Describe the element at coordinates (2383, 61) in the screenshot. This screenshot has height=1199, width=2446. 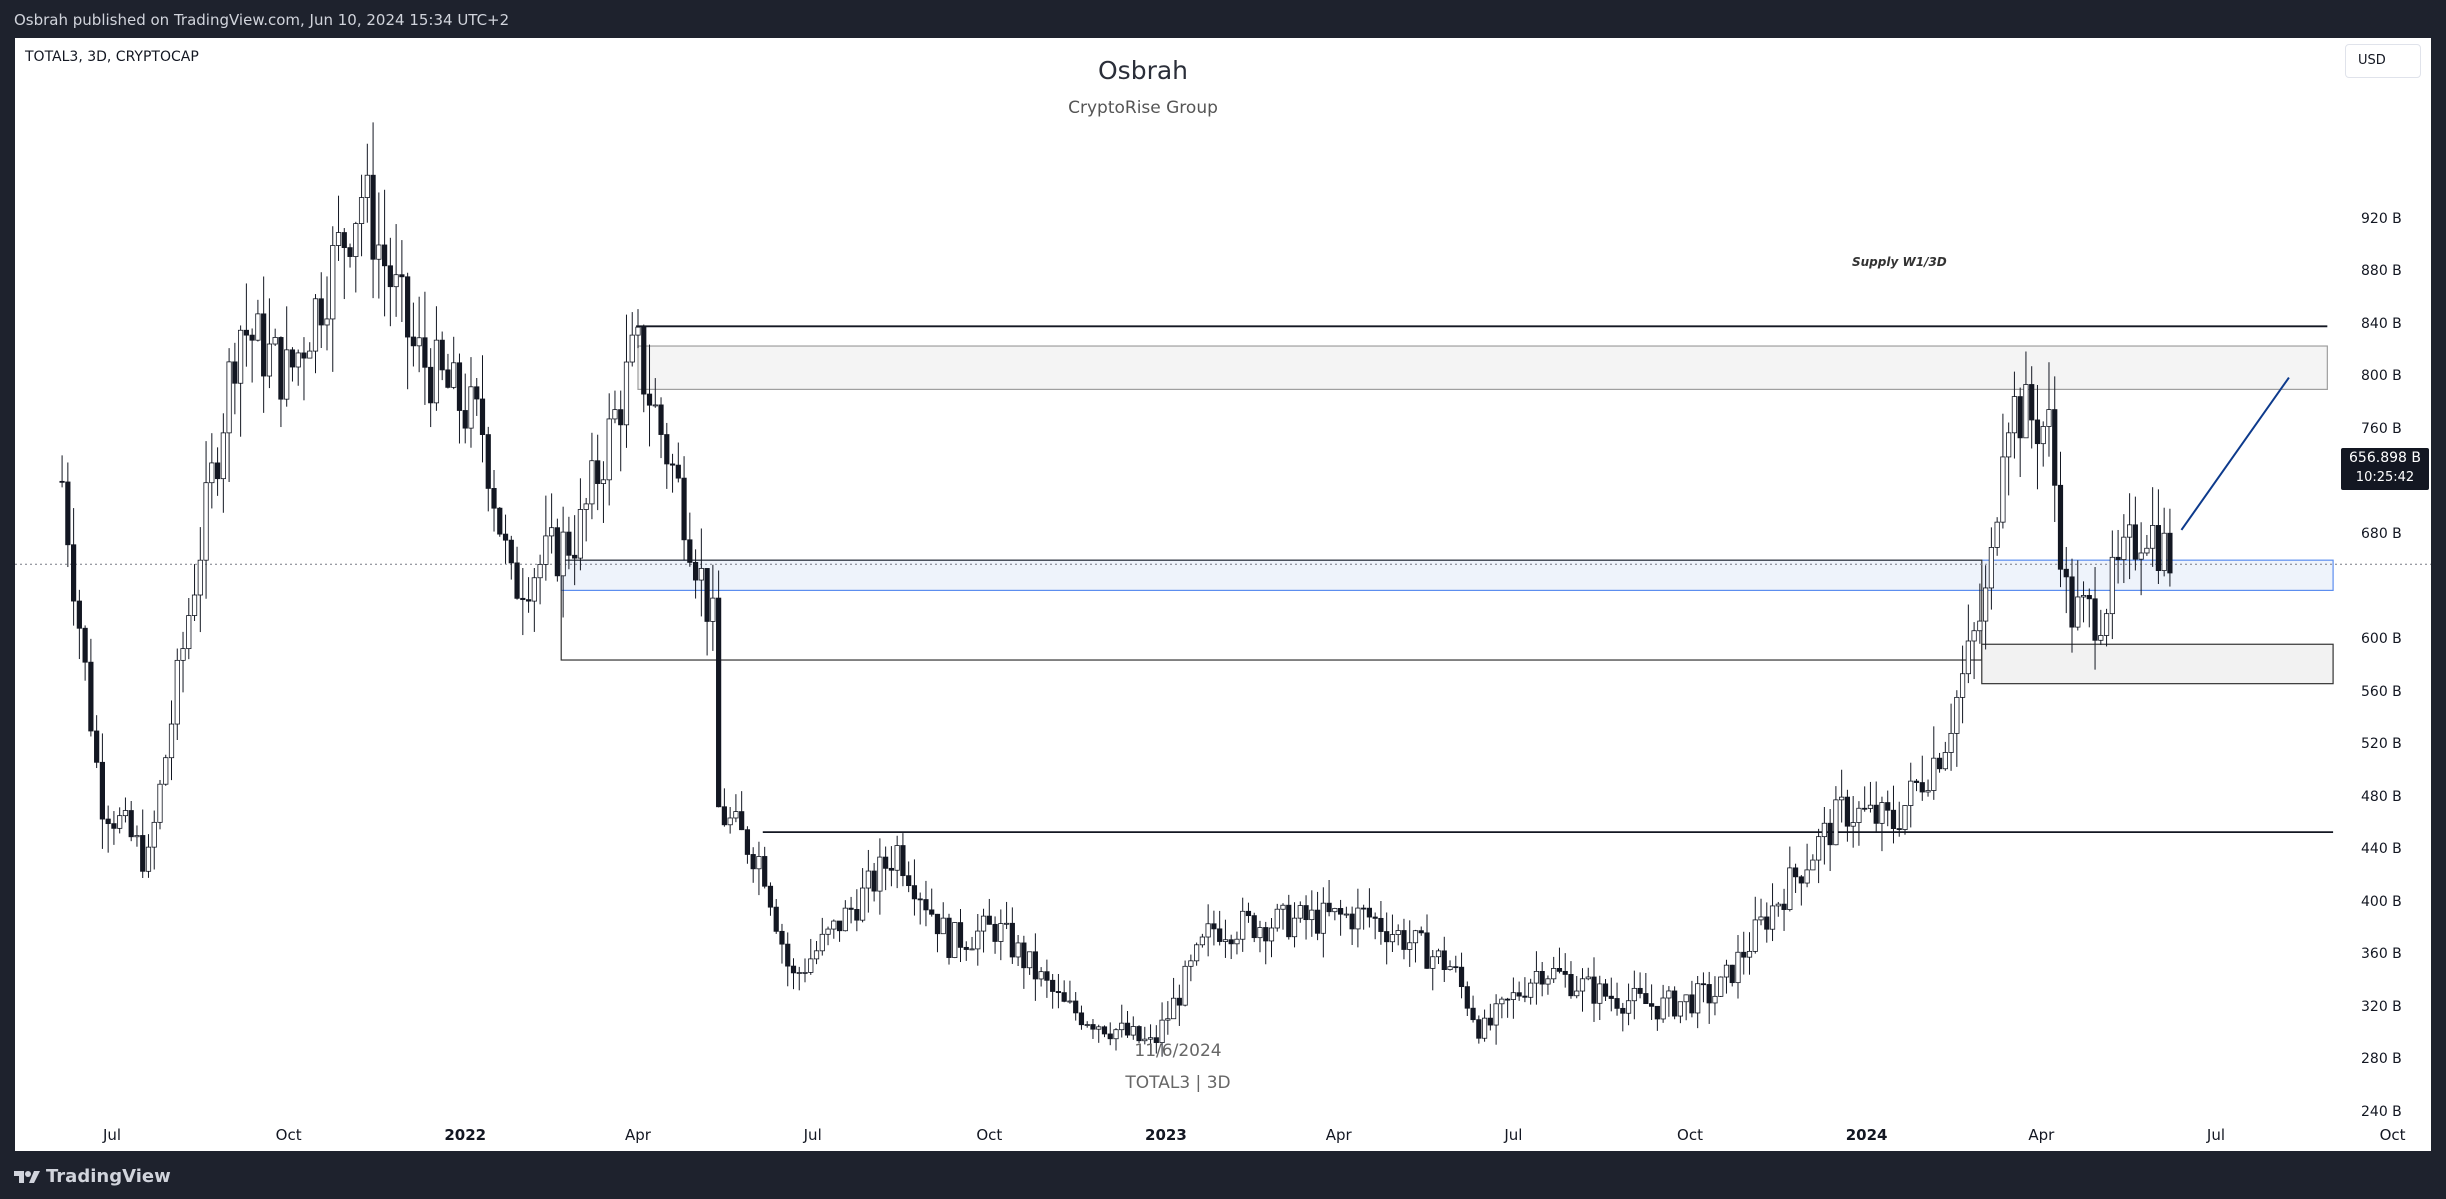
I see `currency-button: USD` at that location.